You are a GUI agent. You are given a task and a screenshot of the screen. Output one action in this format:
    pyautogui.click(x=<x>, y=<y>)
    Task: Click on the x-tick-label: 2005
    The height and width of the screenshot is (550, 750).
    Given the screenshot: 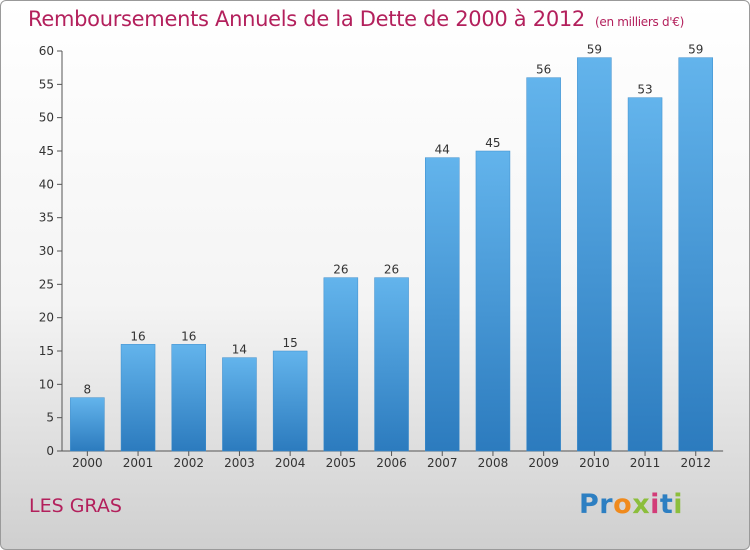 What is the action you would take?
    pyautogui.click(x=341, y=463)
    